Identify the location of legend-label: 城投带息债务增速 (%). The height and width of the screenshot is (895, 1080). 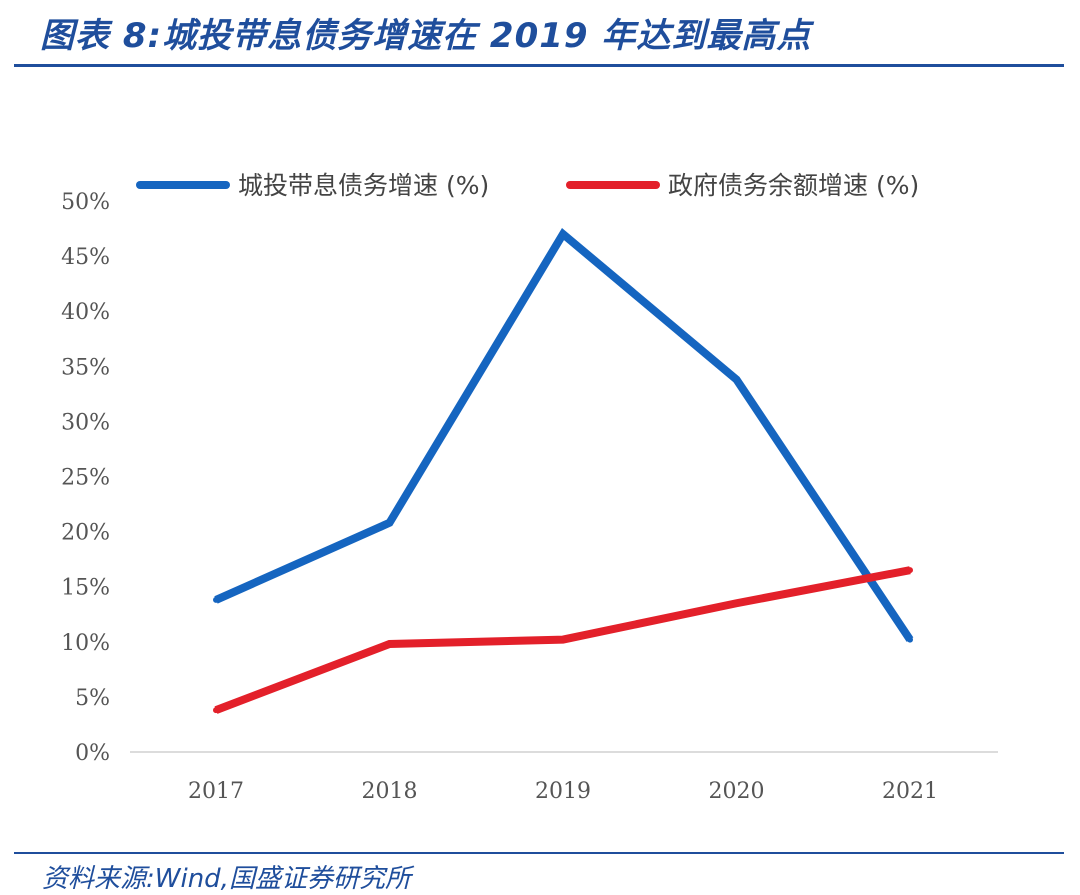
(363, 185).